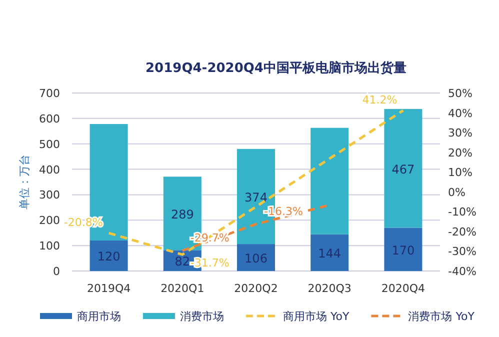  Describe the element at coordinates (441, 316) in the screenshot. I see `legend-label: 消费市场 YoY` at that location.